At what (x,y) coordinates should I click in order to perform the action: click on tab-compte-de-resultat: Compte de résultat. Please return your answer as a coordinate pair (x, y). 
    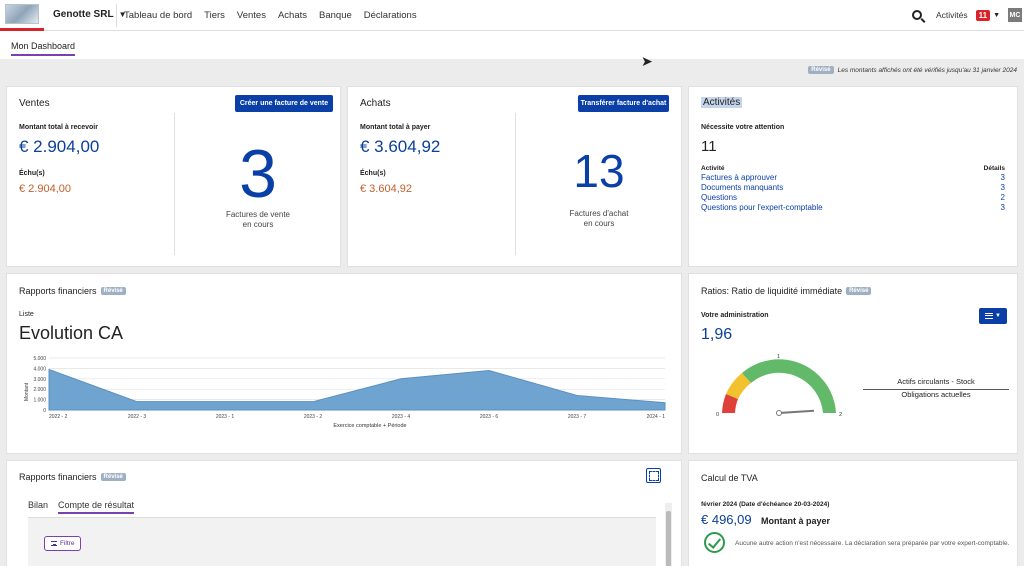
    Looking at the image, I should click on (96, 507).